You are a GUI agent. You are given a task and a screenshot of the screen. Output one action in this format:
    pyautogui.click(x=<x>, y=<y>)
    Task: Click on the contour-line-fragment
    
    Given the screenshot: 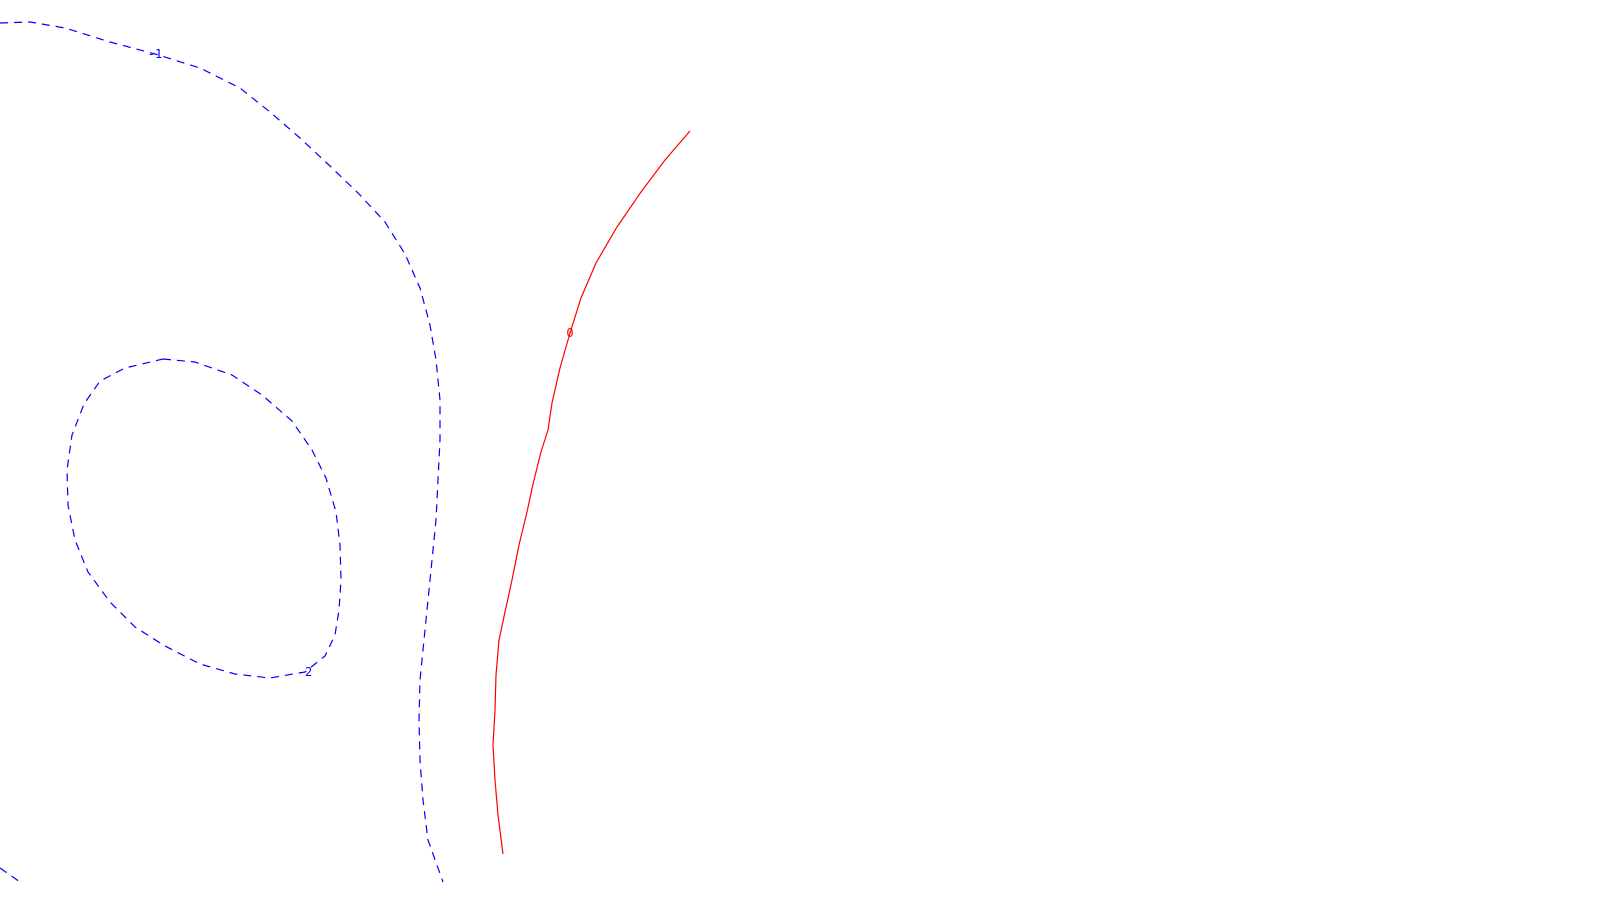 What is the action you would take?
    pyautogui.click(x=10, y=875)
    